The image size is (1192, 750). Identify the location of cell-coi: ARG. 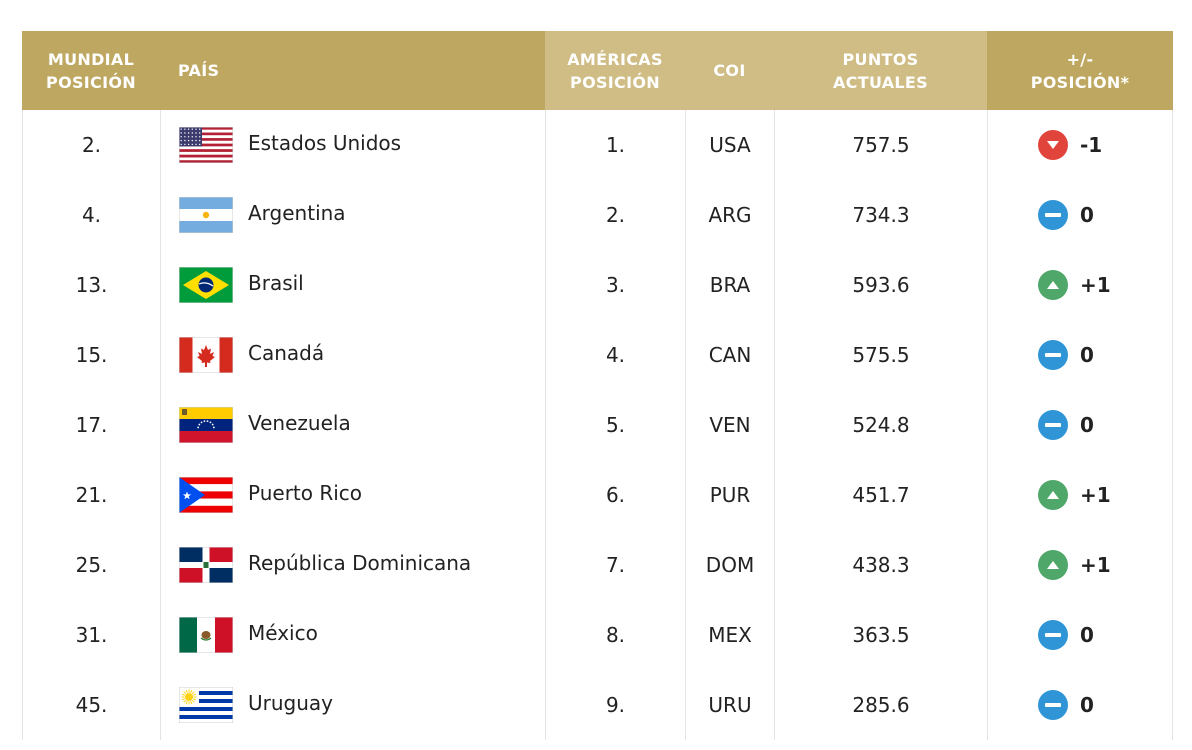
(729, 215).